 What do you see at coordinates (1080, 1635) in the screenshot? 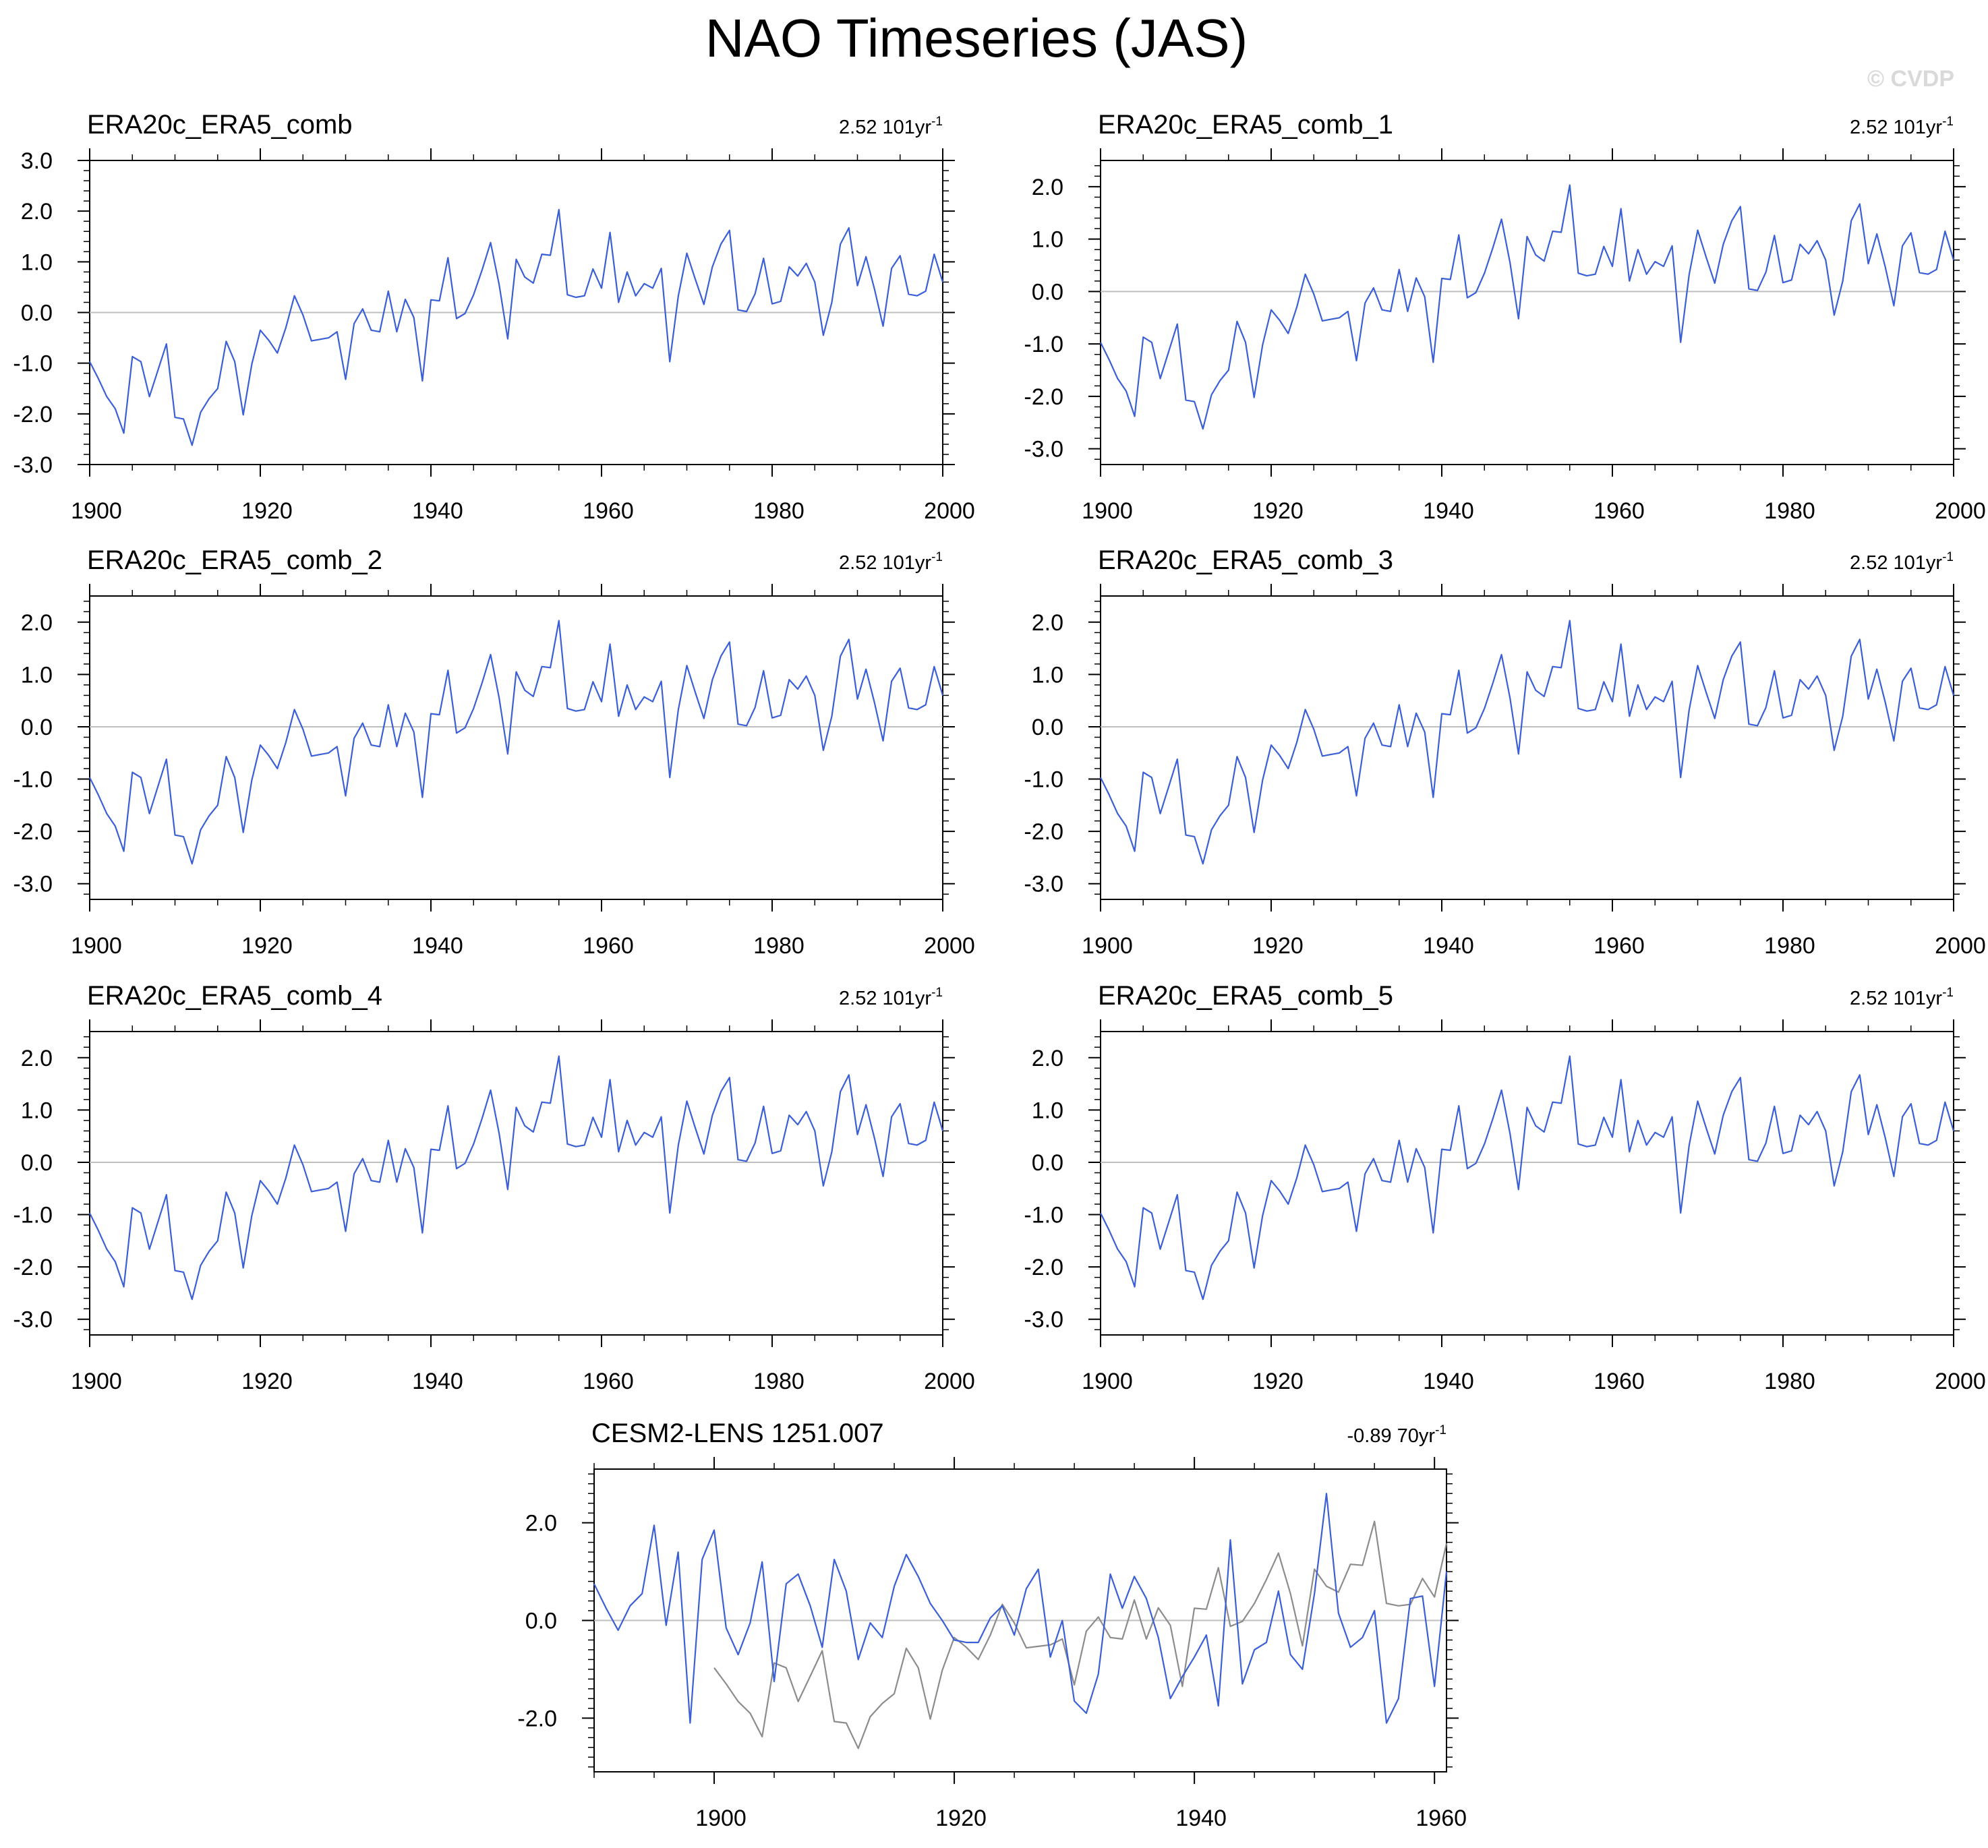
I see `observed-series-line` at bounding box center [1080, 1635].